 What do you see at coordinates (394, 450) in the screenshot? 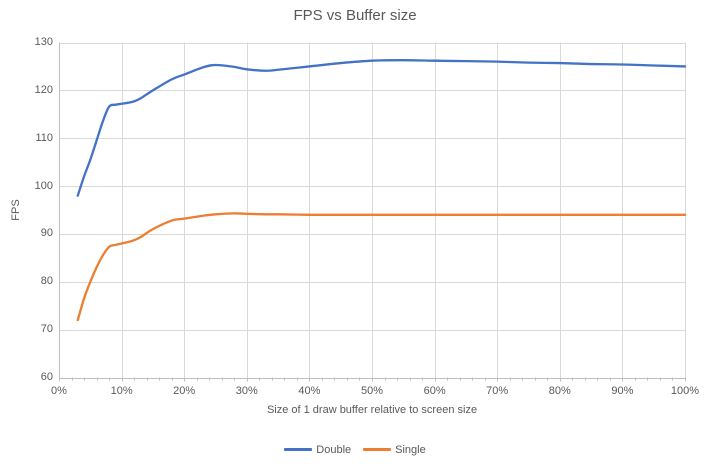
I see `legend-item-single: Single` at bounding box center [394, 450].